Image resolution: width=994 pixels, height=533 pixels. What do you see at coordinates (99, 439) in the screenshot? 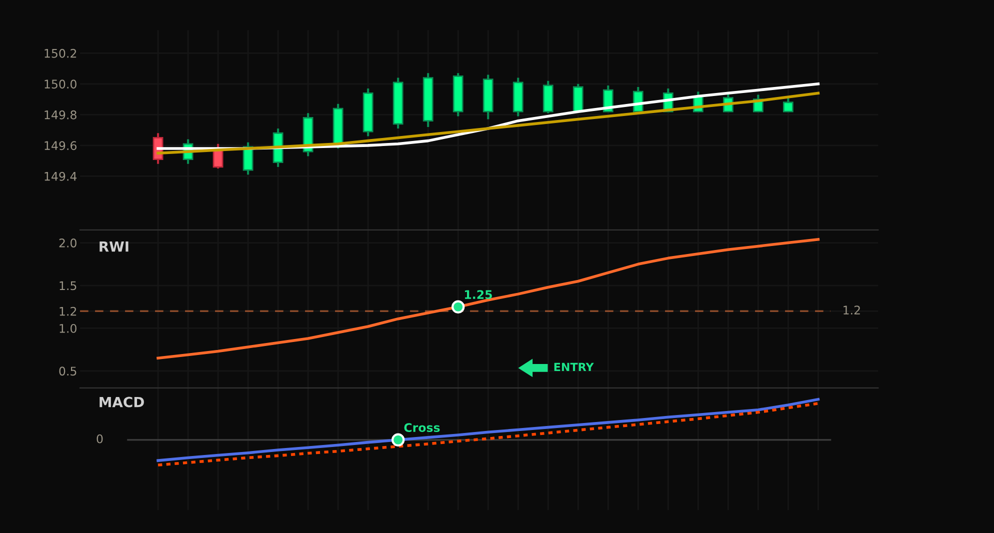
I see `ref-line-label: 0` at bounding box center [99, 439].